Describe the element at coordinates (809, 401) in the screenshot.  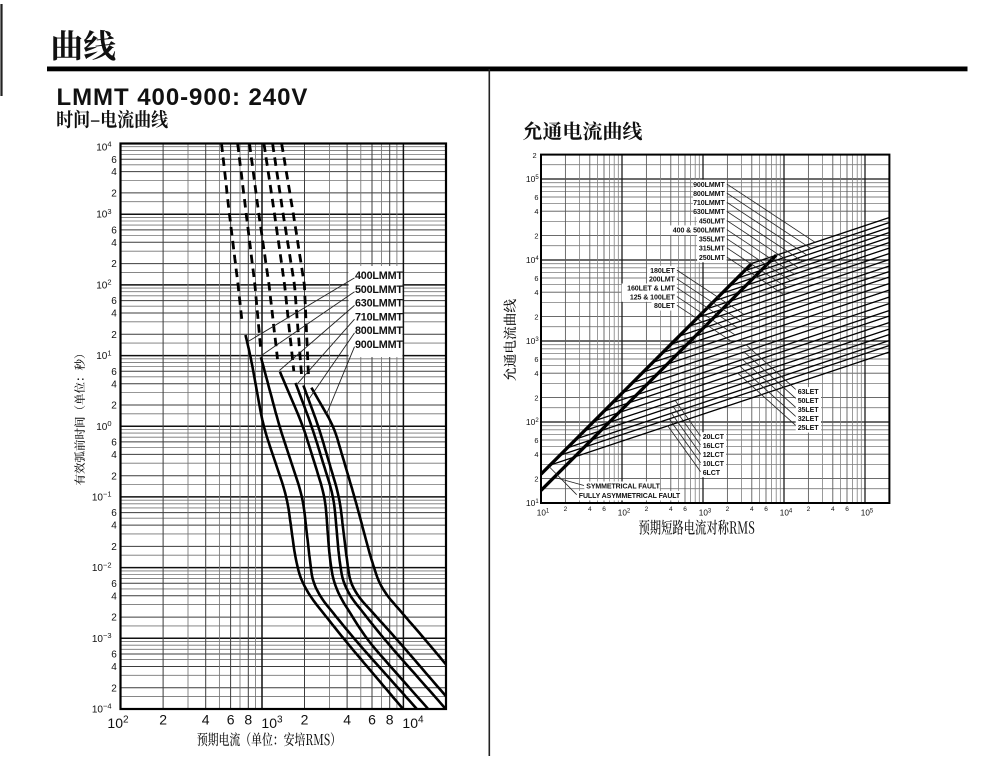
I see `svg-text: 50LET` at that location.